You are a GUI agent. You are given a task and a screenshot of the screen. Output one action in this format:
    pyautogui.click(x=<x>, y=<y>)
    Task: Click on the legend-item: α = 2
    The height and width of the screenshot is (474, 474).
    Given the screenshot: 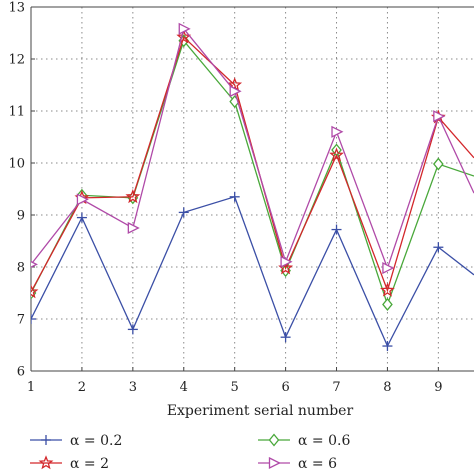 What is the action you would take?
    pyautogui.click(x=69, y=463)
    